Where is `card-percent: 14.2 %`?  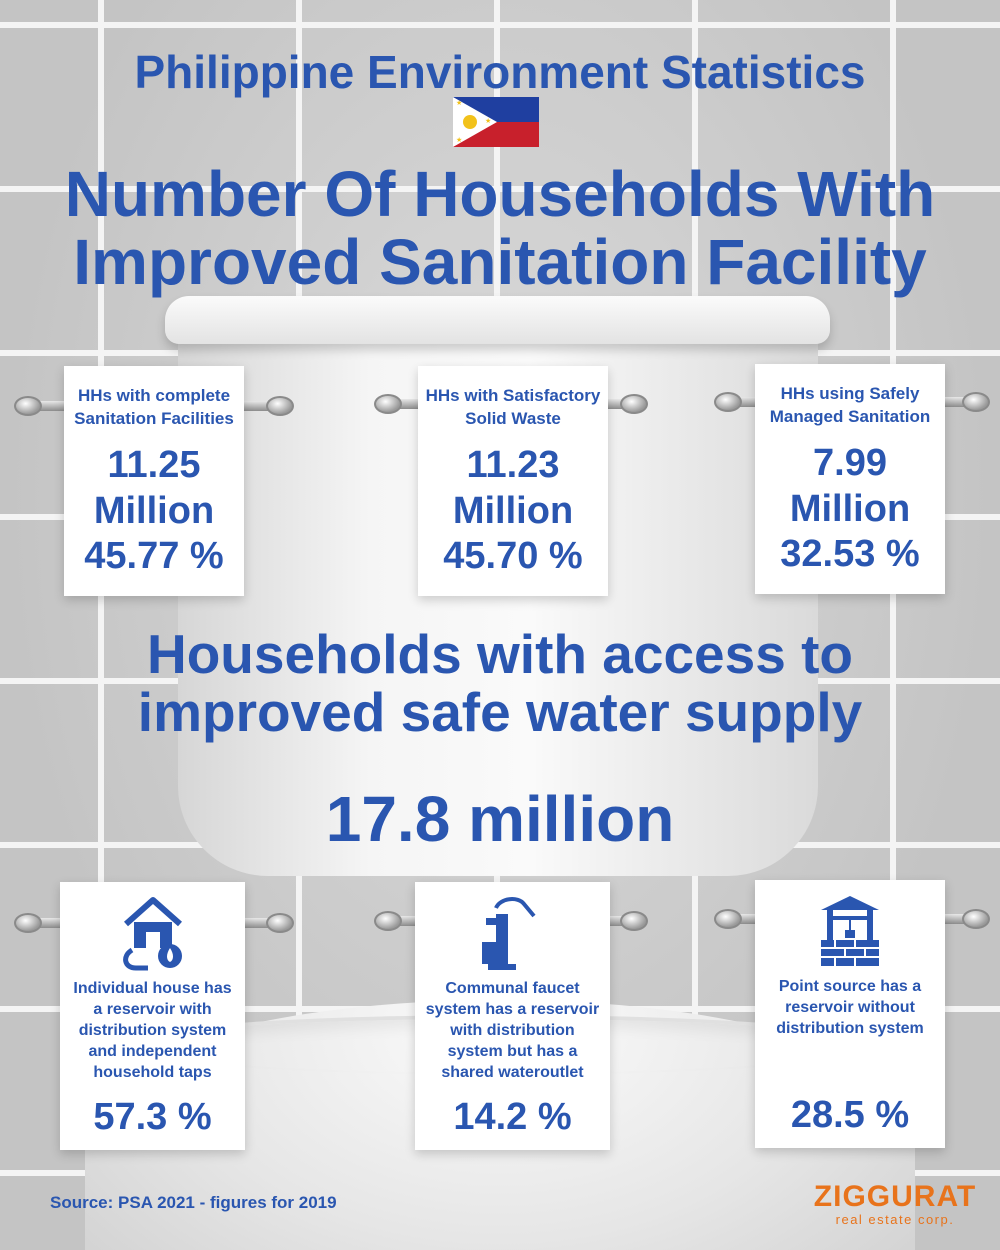
card-percent: 14.2 % is located at coordinates (512, 1117).